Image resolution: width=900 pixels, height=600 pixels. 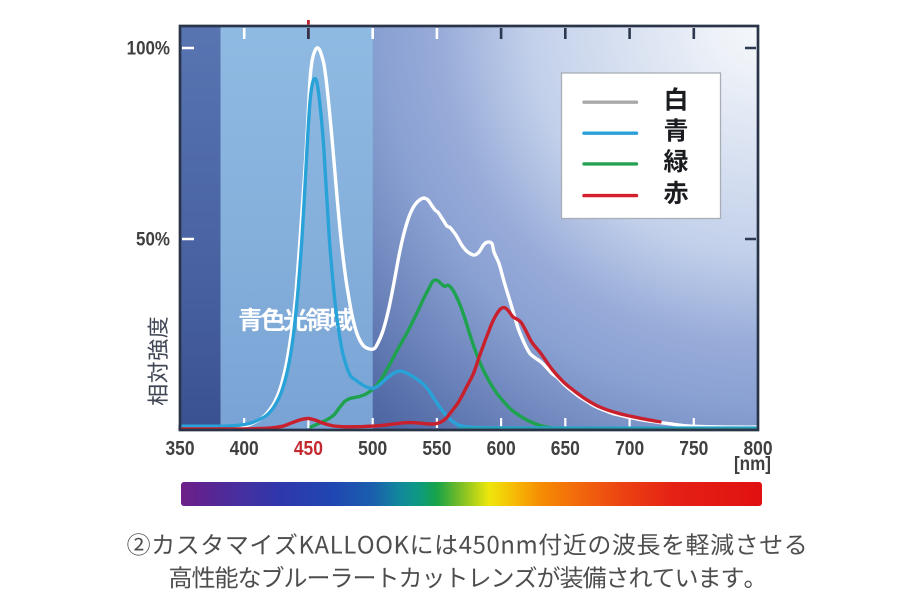 I want to click on svg-text: 400, so click(x=244, y=449).